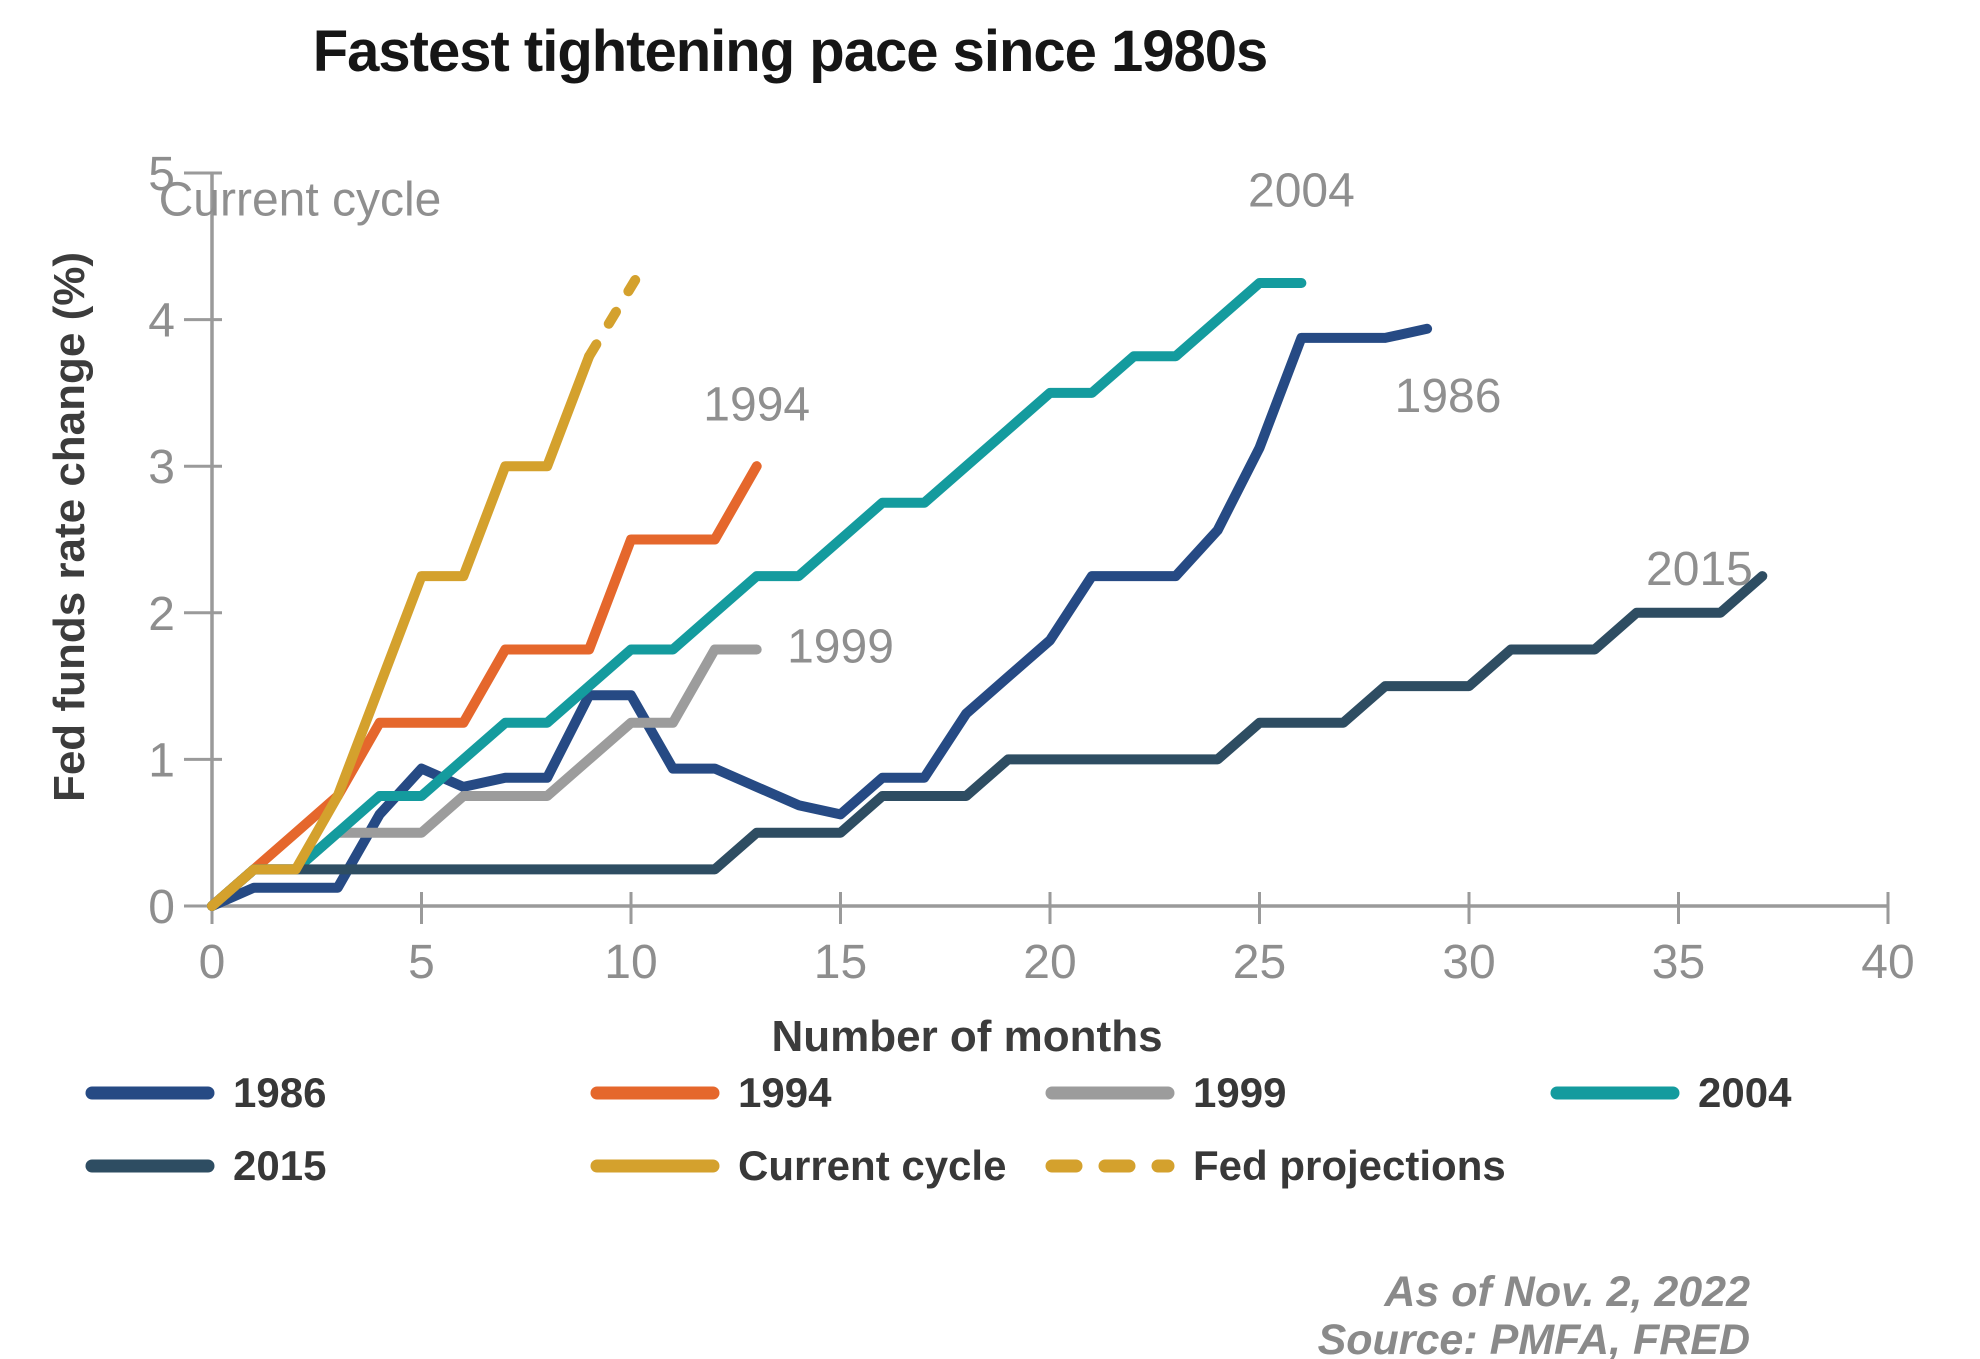 This screenshot has width=1980, height=1359. What do you see at coordinates (161, 467) in the screenshot?
I see `y-tick-label-3: 3` at bounding box center [161, 467].